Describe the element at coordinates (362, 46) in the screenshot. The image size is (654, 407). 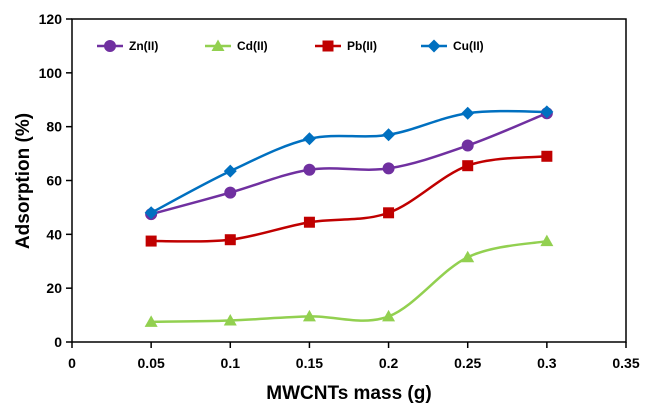
I see `legend-label: Pb(II)` at that location.